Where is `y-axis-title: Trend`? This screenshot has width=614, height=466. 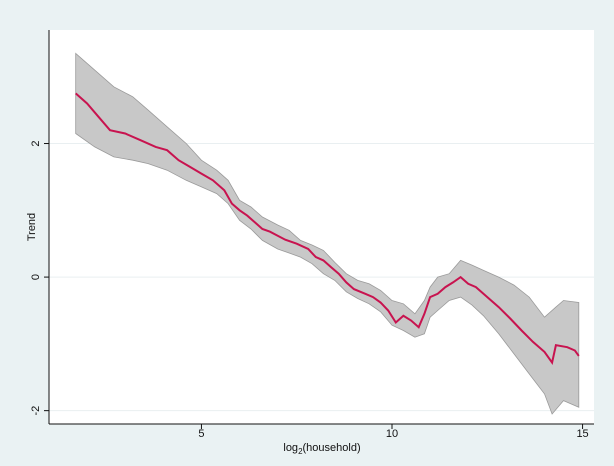 y-axis-title: Trend is located at coordinates (32, 227).